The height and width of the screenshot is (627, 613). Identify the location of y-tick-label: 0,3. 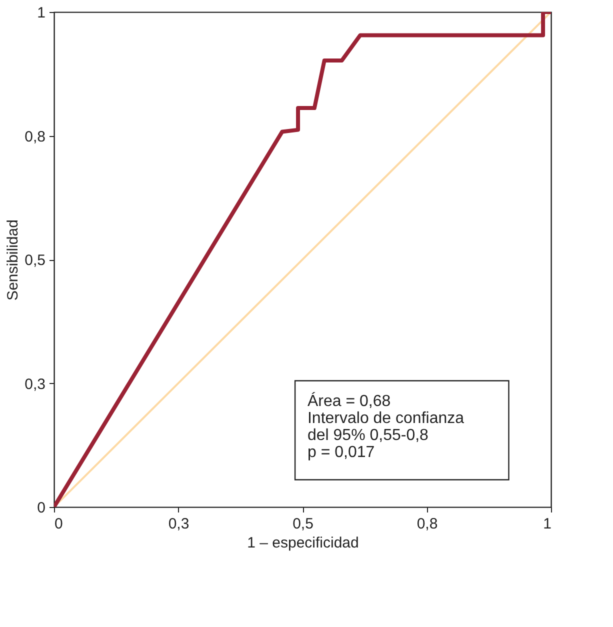
(35, 384).